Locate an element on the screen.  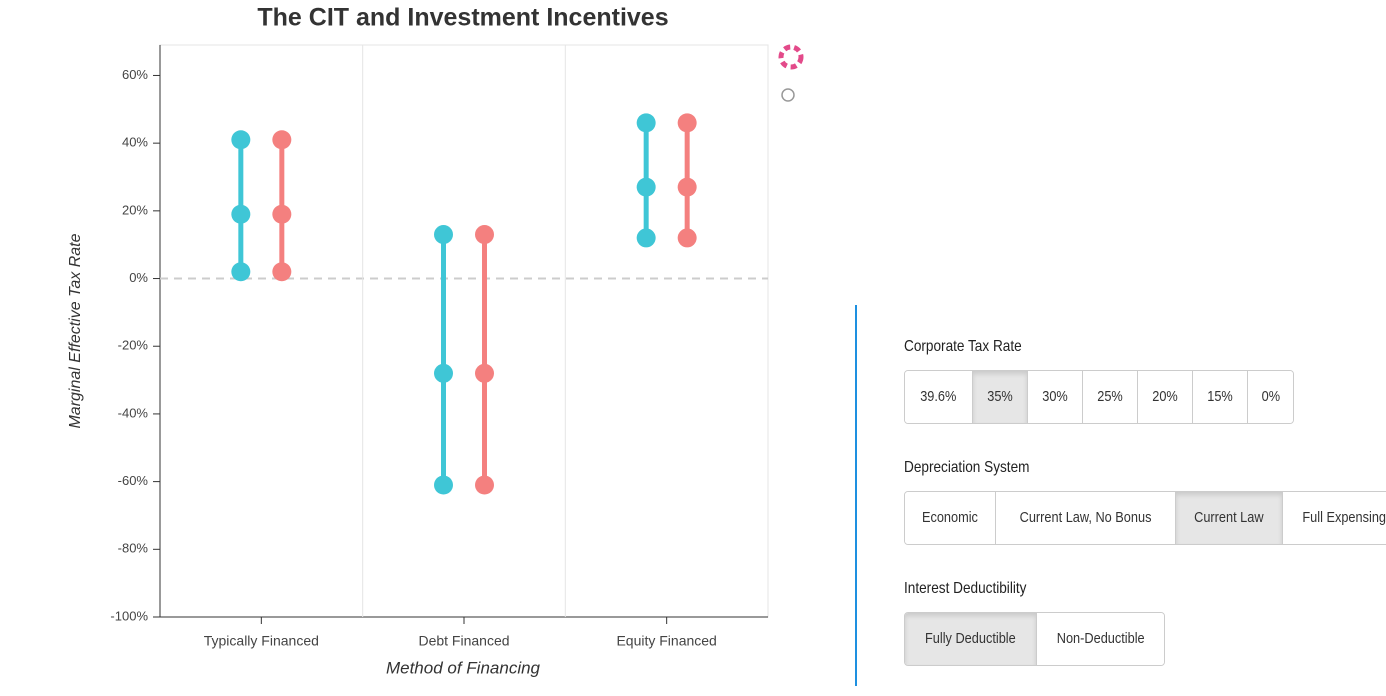
option-button: Non-Deductible is located at coordinates (1100, 639).